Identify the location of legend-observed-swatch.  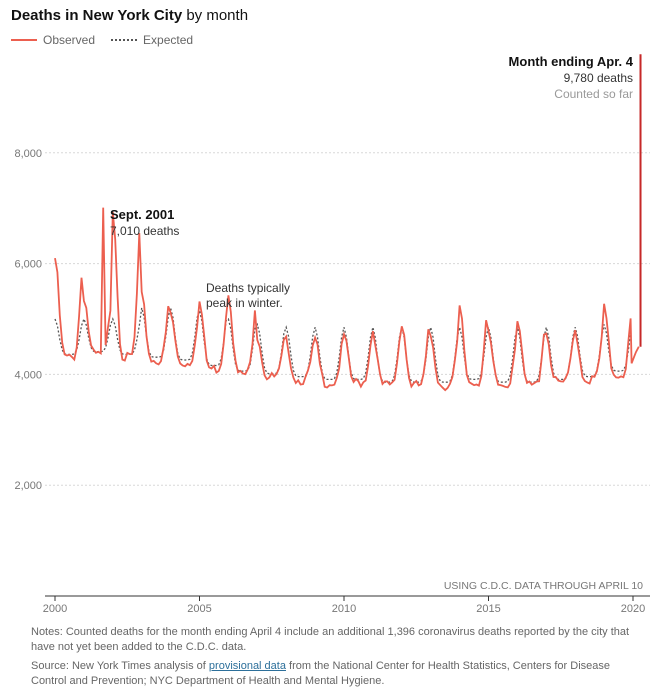
(24, 40).